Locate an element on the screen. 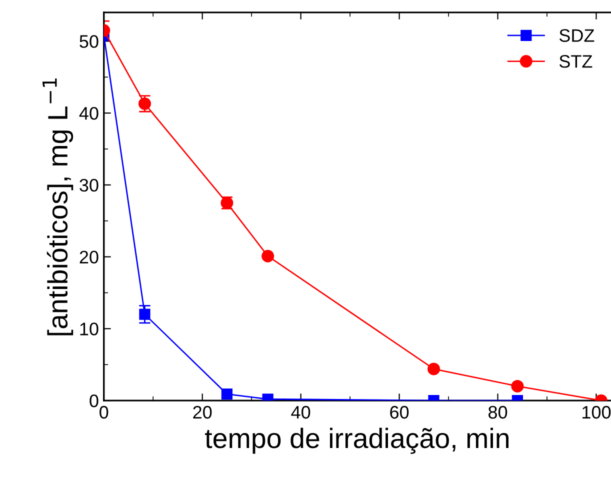 The height and width of the screenshot is (478, 611). y-tick-label: 40 is located at coordinates (88, 113).